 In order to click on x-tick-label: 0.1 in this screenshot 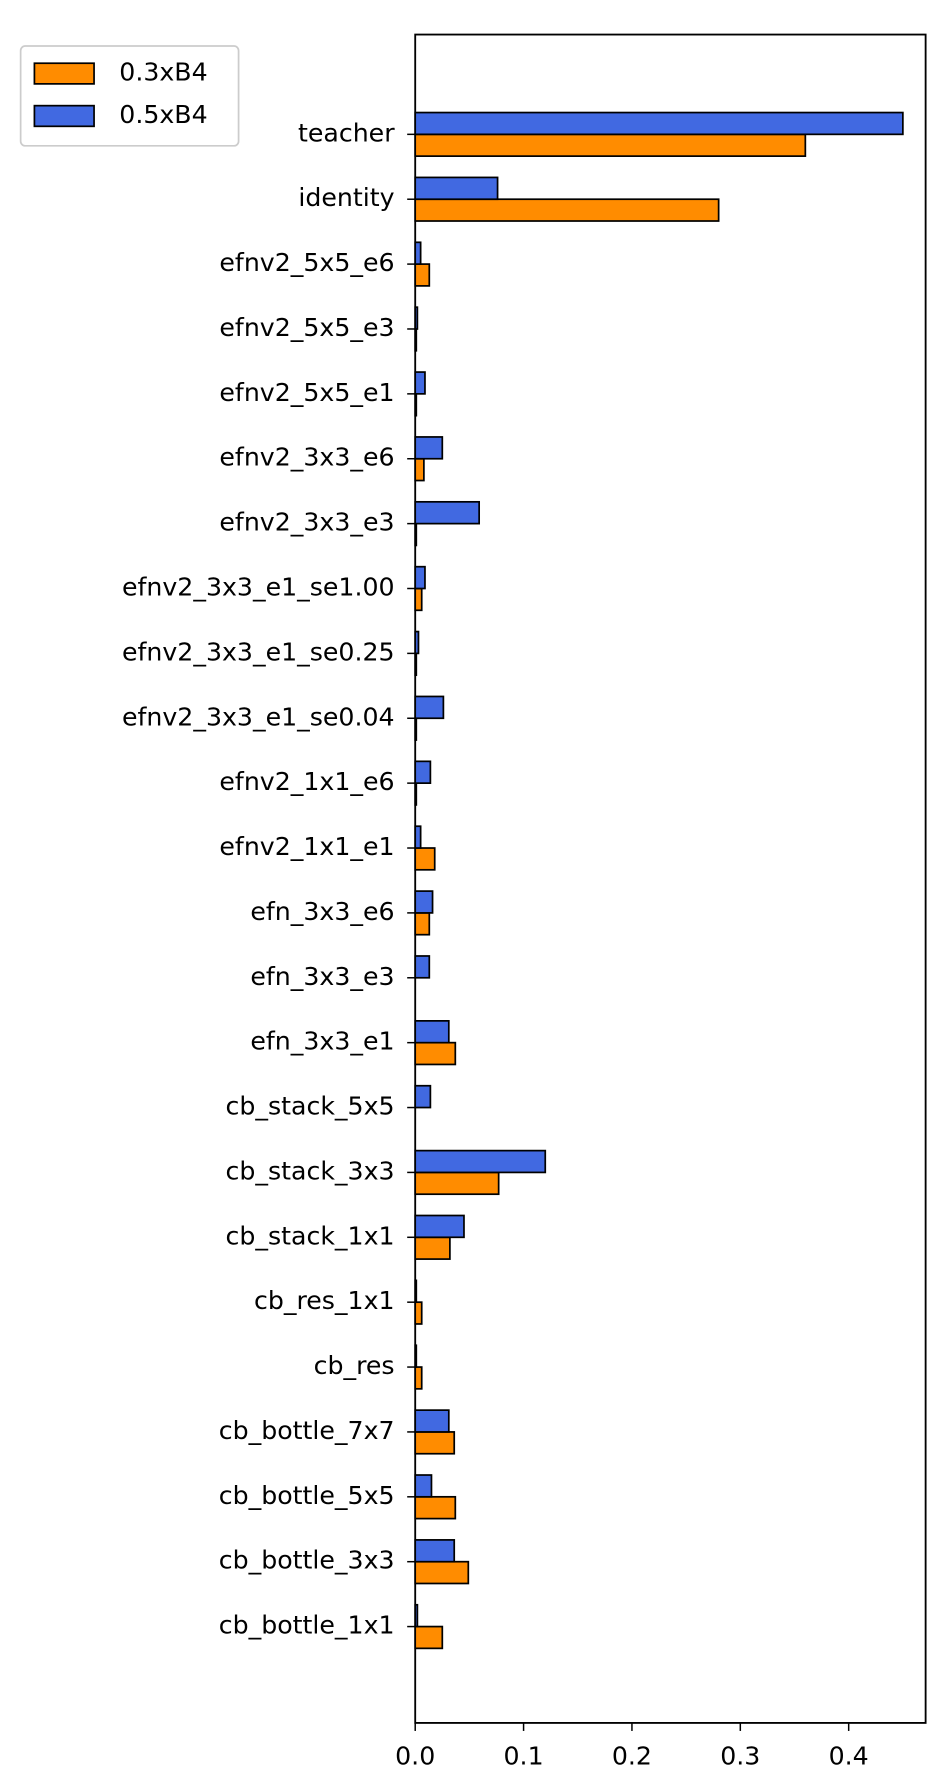, I will do `click(524, 1755)`.